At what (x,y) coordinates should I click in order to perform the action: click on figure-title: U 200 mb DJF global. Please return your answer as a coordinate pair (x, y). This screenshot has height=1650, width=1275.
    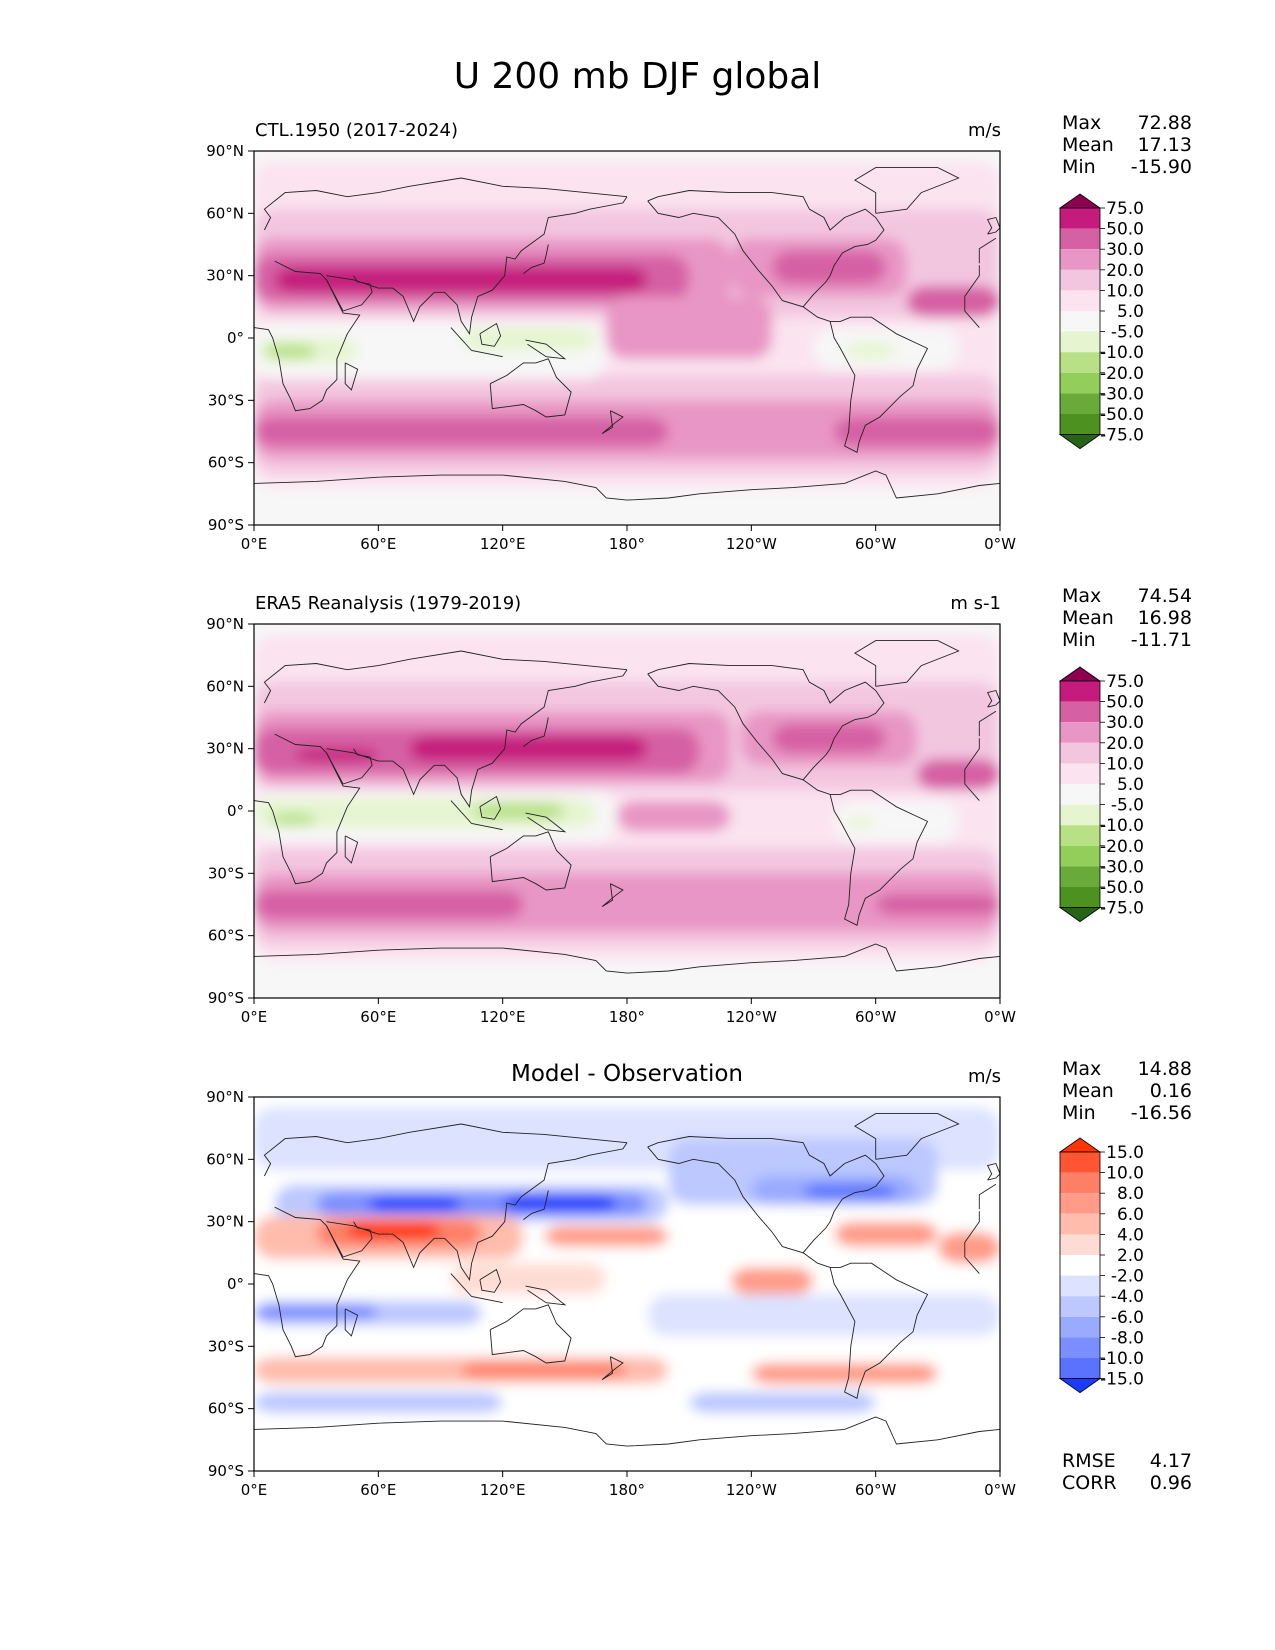
    Looking at the image, I should click on (637, 76).